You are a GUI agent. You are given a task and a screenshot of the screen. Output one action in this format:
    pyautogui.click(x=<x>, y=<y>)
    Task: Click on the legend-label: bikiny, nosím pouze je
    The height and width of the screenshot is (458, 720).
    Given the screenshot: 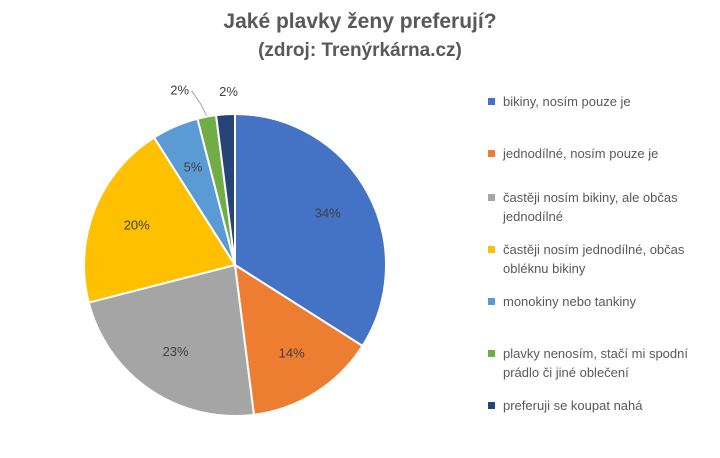 What is the action you would take?
    pyautogui.click(x=567, y=101)
    